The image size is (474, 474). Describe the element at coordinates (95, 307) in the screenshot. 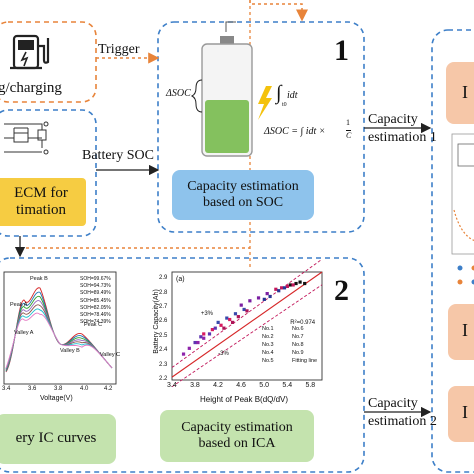

I see `ic-legend-5: SOH=82.05%` at that location.